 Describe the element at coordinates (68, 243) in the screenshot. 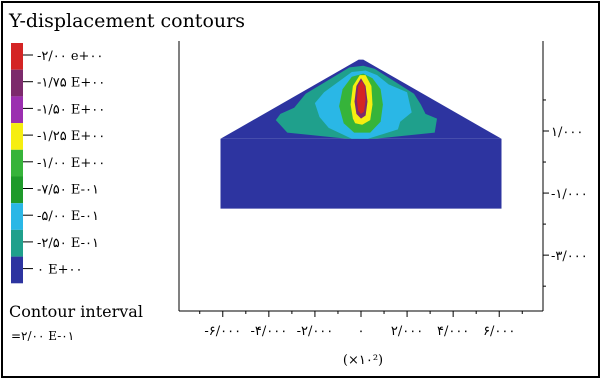

I see `legend-label-7: -۲/۵۰ E-۰۱` at that location.